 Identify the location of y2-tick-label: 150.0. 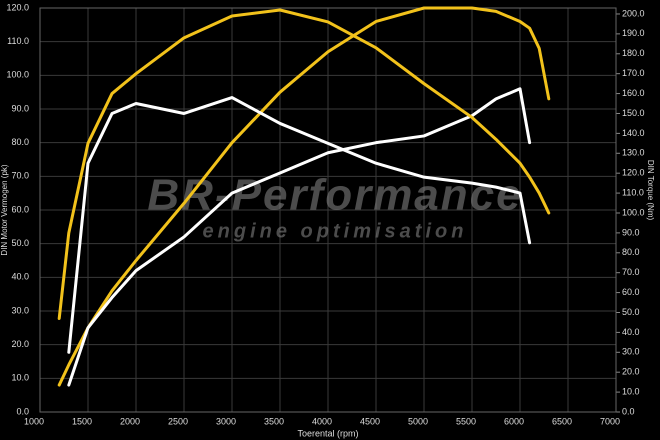
(633, 113).